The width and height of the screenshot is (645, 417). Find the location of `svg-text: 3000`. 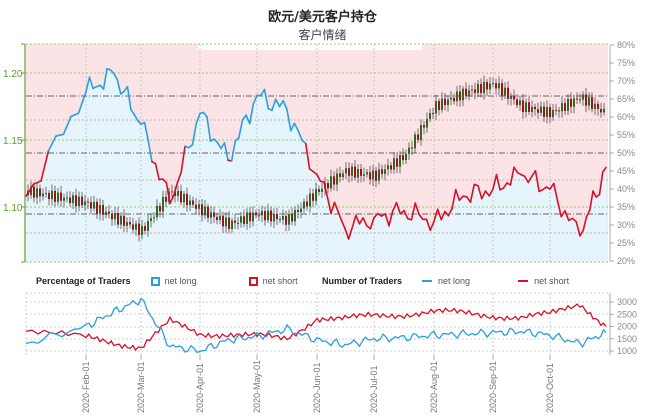

svg-text: 3000 is located at coordinates (627, 302).